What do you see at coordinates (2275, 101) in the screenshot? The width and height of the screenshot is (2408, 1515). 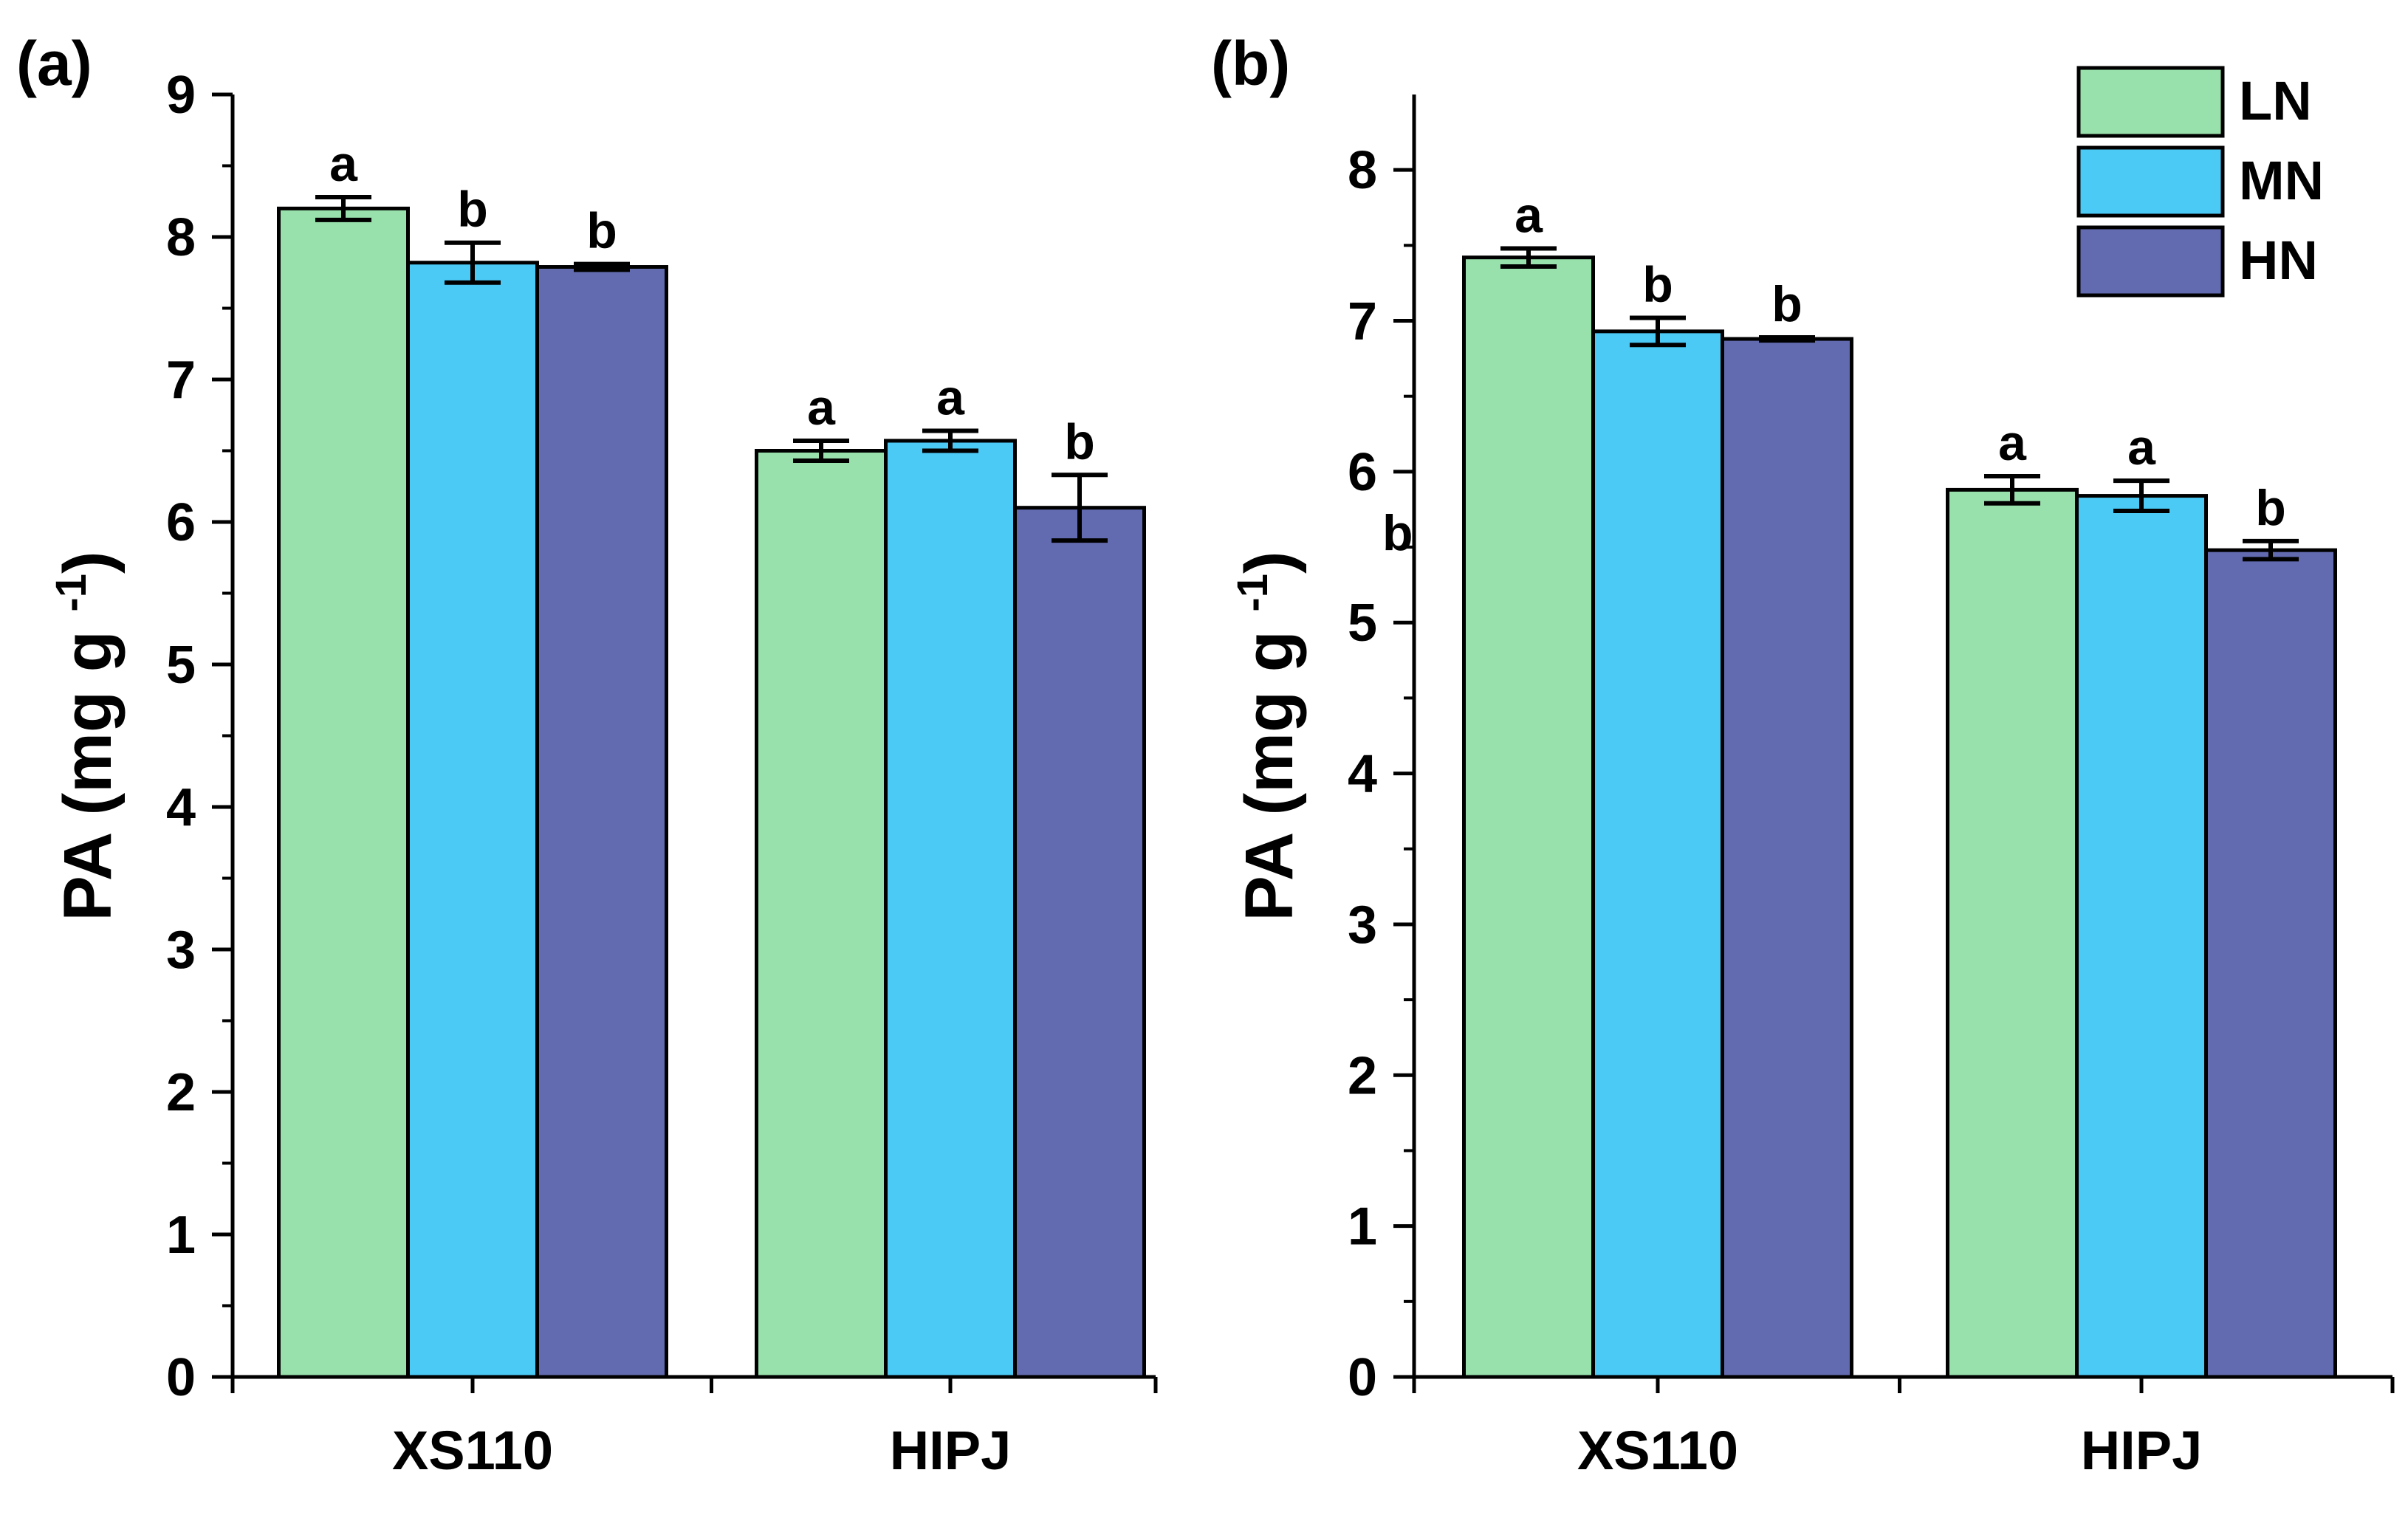 I see `legend-label-LN: LN` at bounding box center [2275, 101].